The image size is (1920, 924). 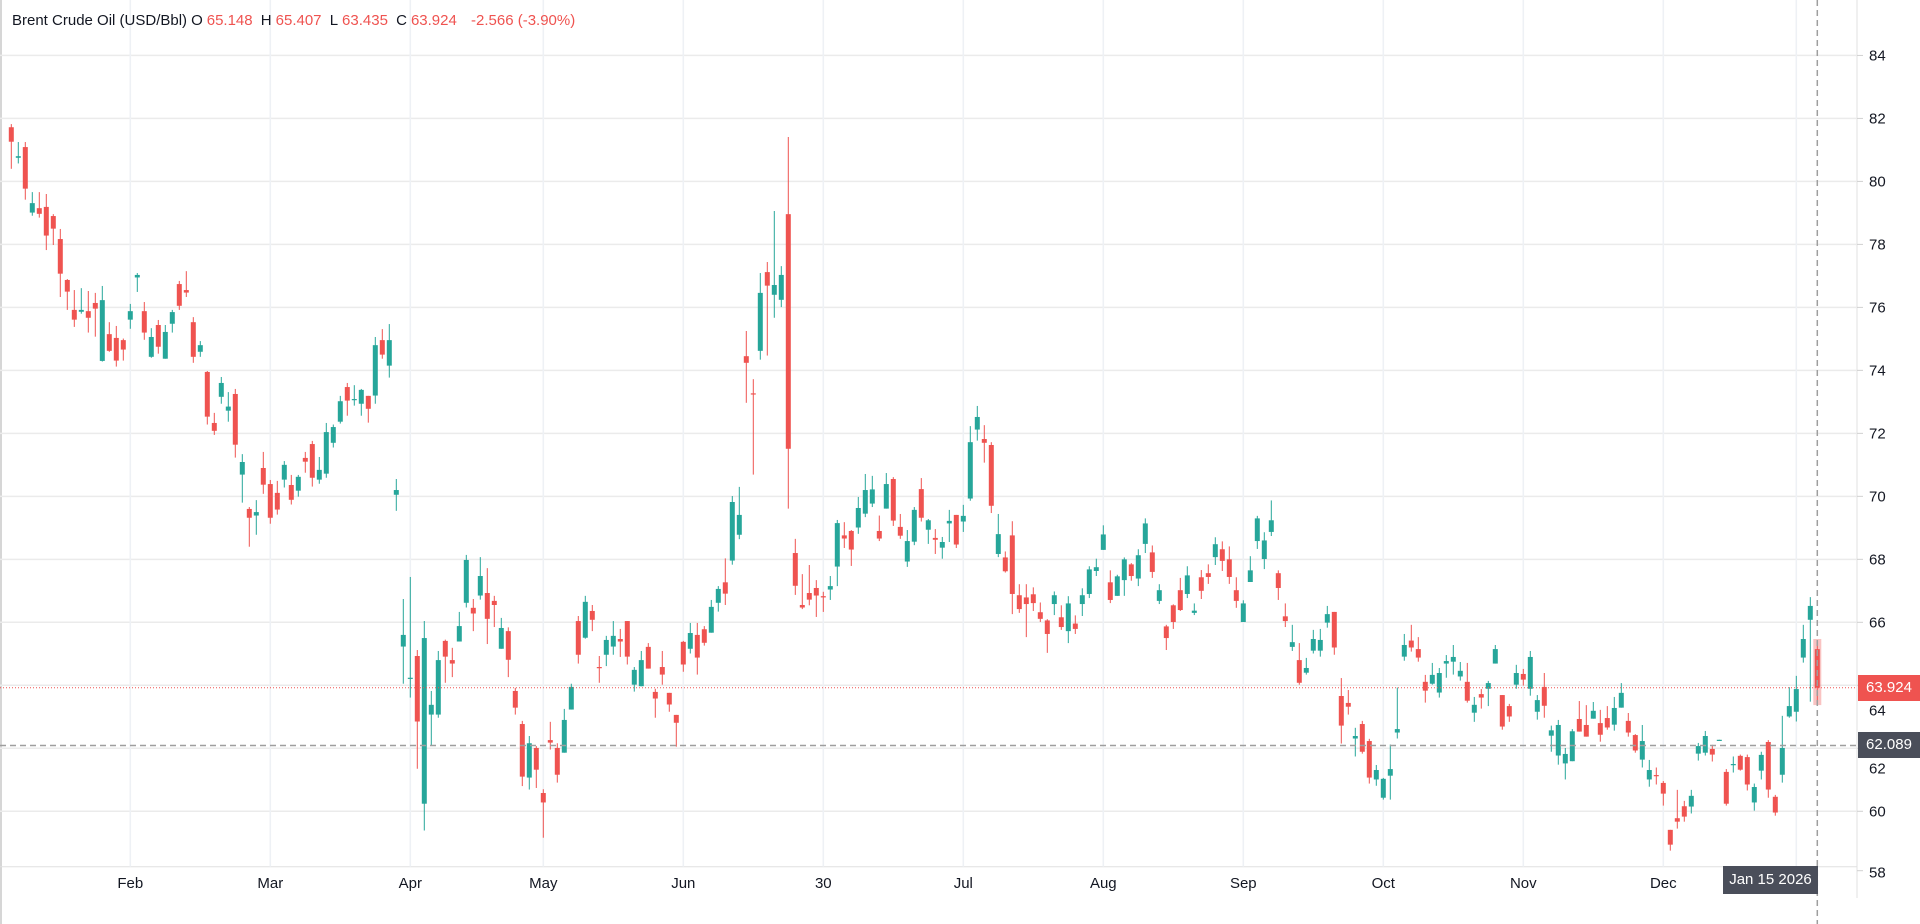 What do you see at coordinates (197, 20) in the screenshot?
I see `open-label: O` at bounding box center [197, 20].